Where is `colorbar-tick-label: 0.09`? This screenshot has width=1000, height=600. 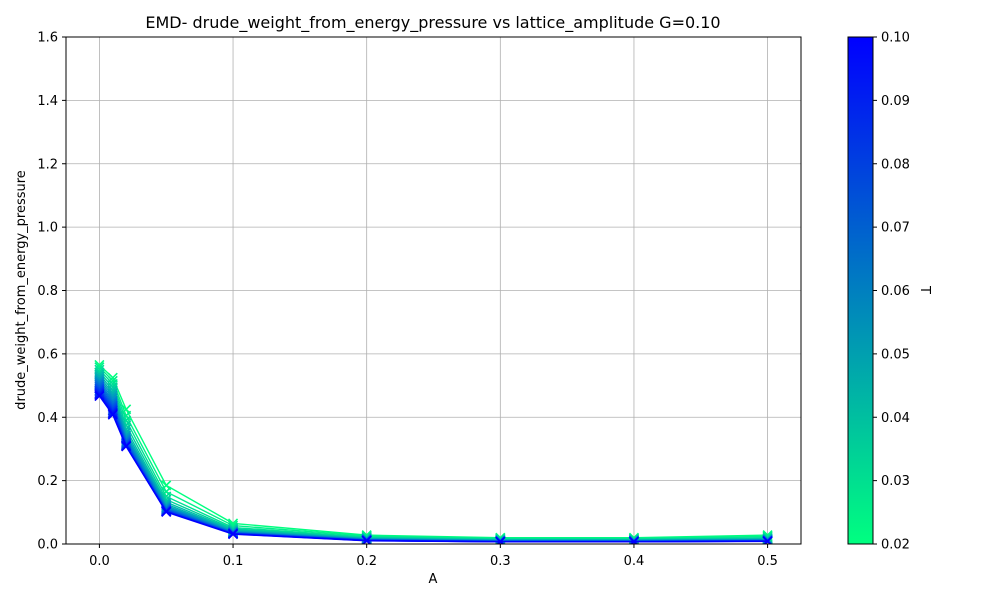 colorbar-tick-label: 0.09 is located at coordinates (895, 101).